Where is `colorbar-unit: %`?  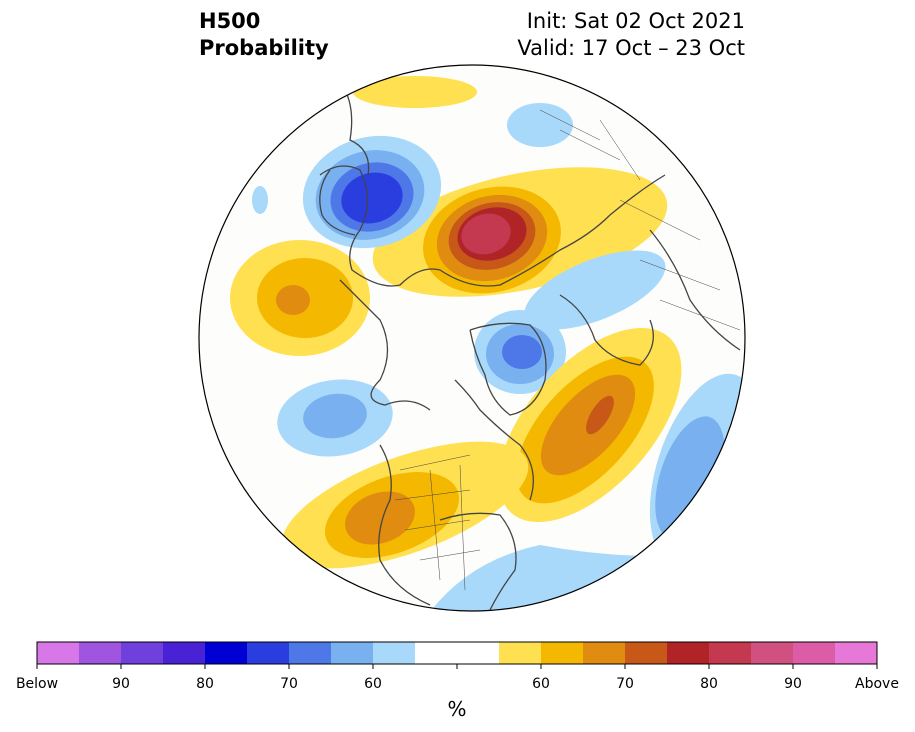
colorbar-unit: % is located at coordinates (456, 709).